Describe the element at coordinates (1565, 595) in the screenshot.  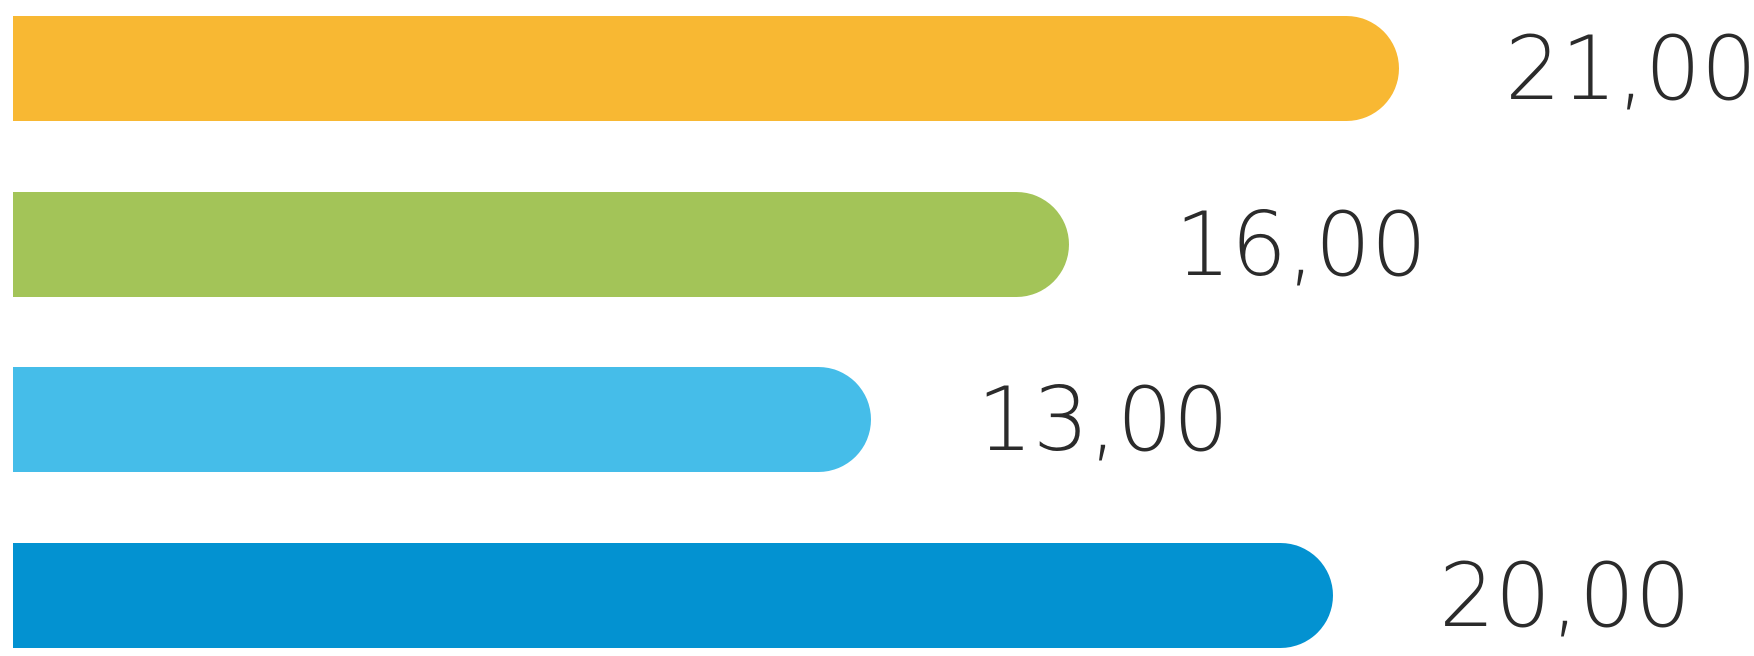
I see `value-label: 20,00` at that location.